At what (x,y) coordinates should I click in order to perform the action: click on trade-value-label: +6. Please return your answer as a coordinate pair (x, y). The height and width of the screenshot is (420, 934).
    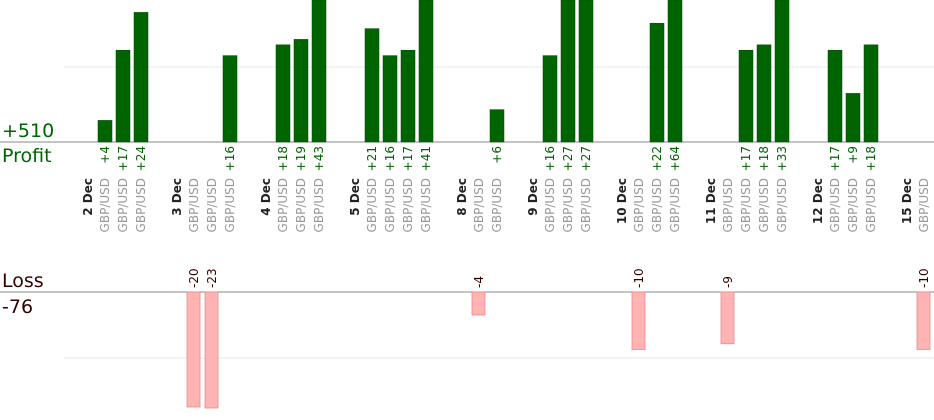
    Looking at the image, I should click on (497, 155).